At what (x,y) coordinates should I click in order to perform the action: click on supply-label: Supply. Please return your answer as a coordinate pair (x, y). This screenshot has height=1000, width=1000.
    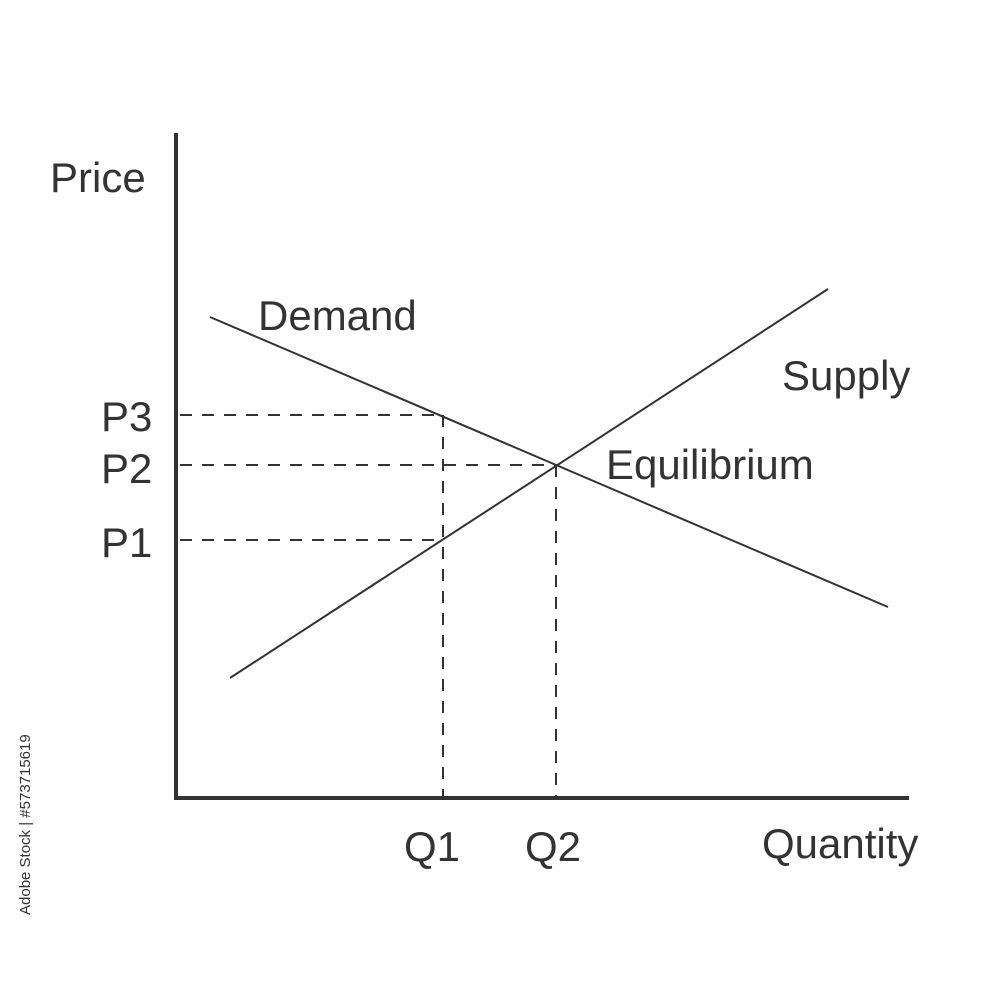
    Looking at the image, I should click on (846, 375).